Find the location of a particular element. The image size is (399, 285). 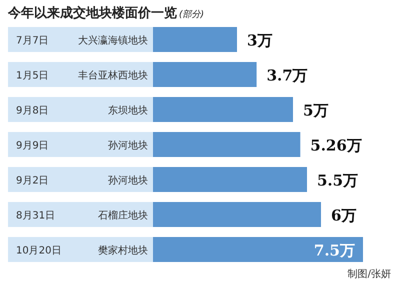

data-label: 5.26万 is located at coordinates (336, 145).